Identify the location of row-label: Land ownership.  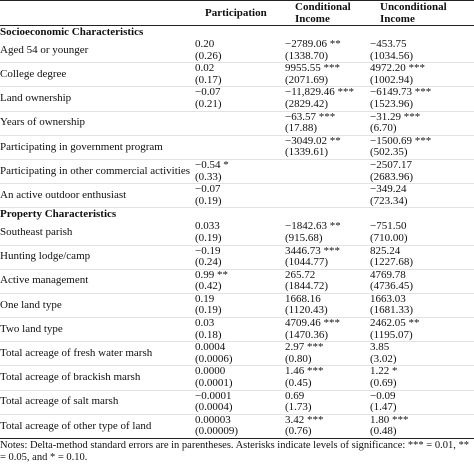
(96, 99).